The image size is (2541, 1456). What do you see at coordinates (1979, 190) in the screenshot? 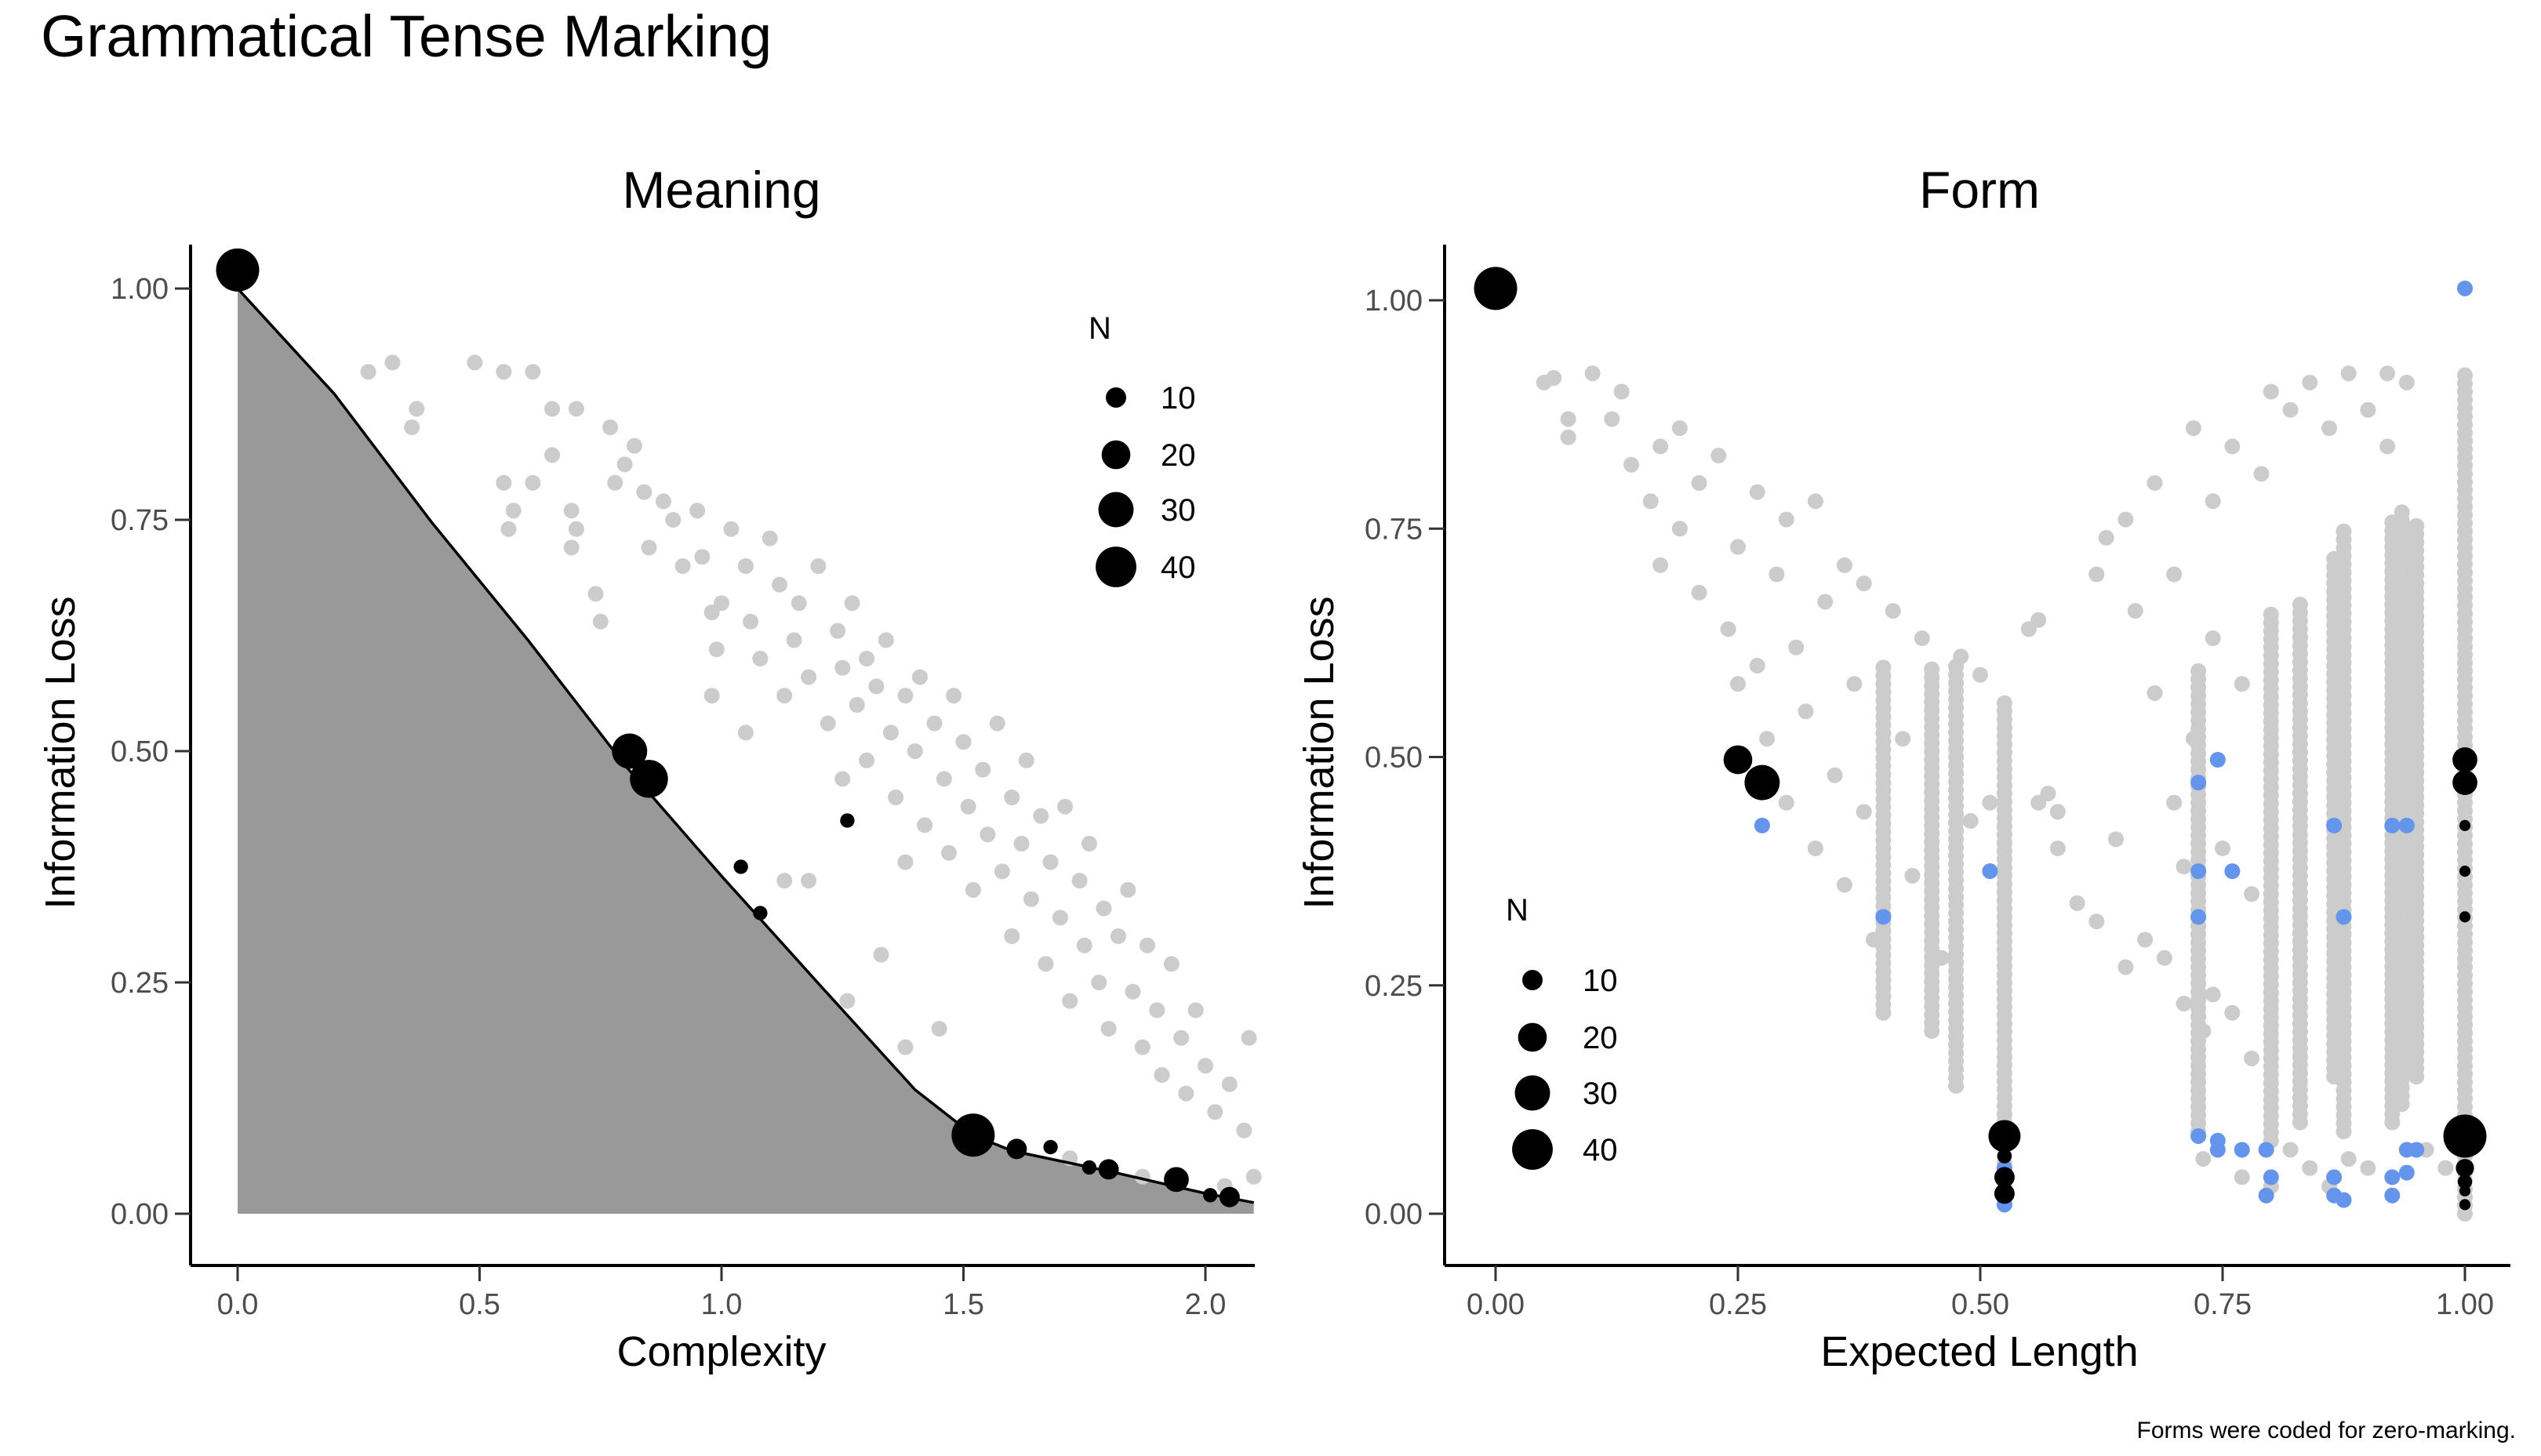
I see `form-panel-title: Form` at bounding box center [1979, 190].